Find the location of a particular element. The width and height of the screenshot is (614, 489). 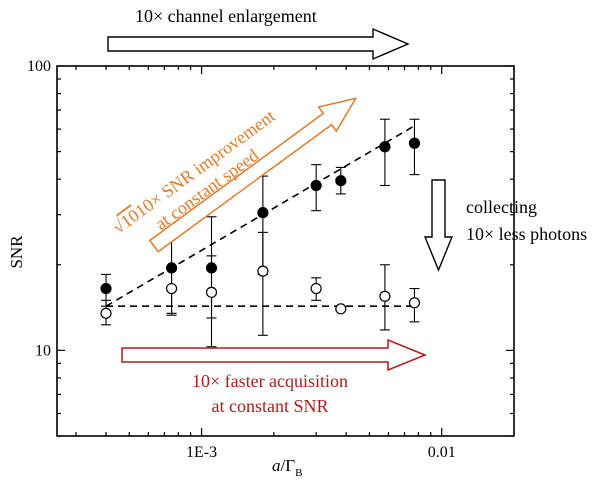

y-tick-label: 100 is located at coordinates (39, 66).